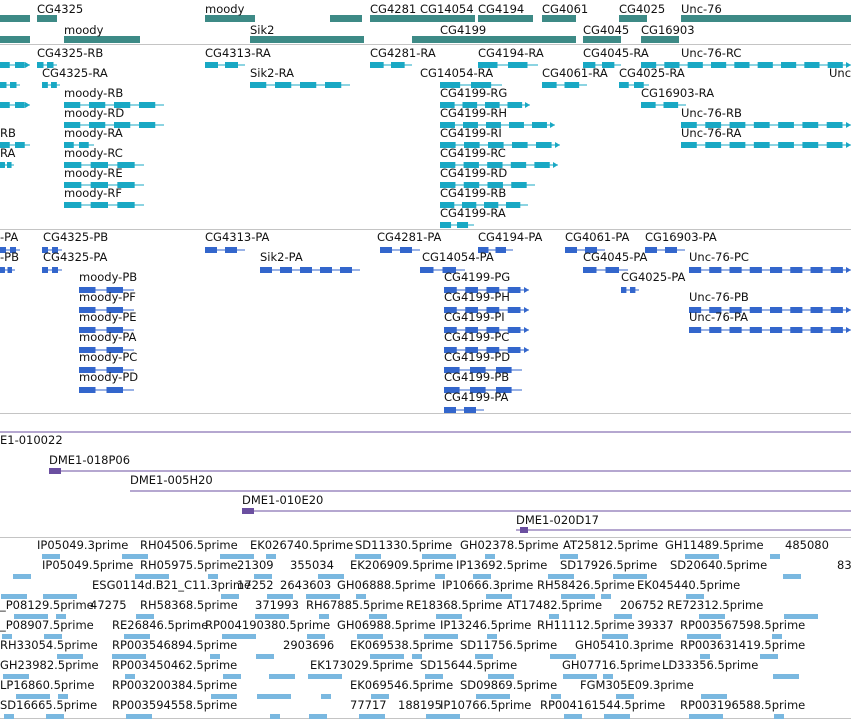  Describe the element at coordinates (238, 53) in the screenshot. I see `transcript-label: CG4313-RA` at that location.